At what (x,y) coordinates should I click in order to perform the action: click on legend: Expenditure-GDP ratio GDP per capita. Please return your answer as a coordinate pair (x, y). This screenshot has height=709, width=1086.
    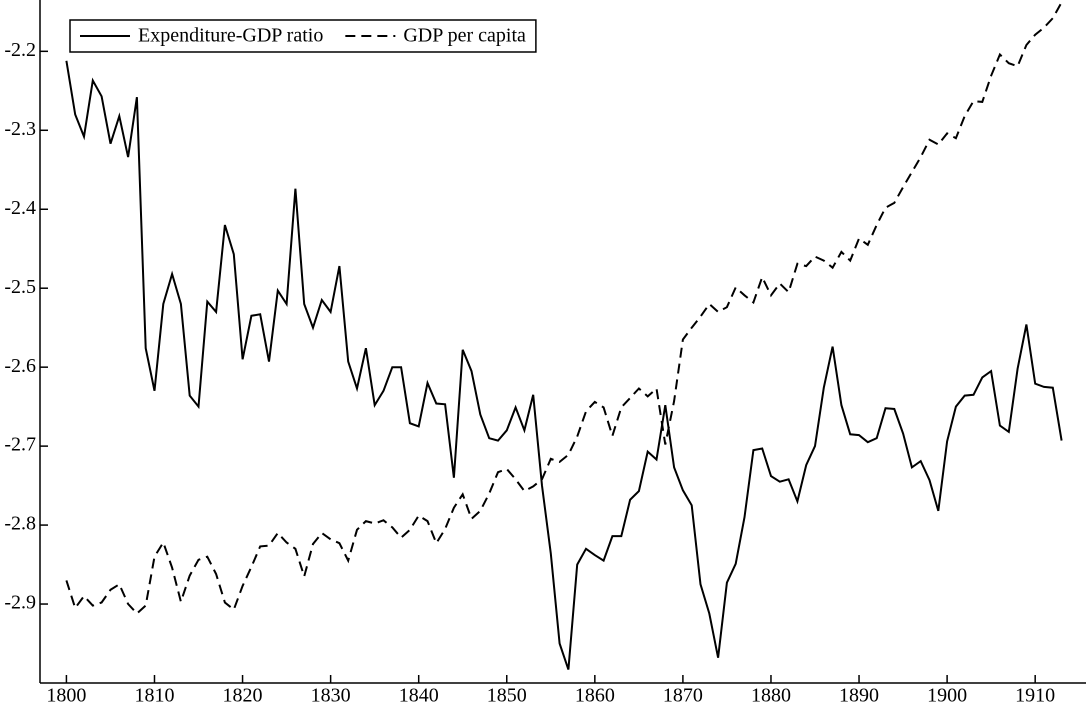
    Looking at the image, I should click on (303, 36).